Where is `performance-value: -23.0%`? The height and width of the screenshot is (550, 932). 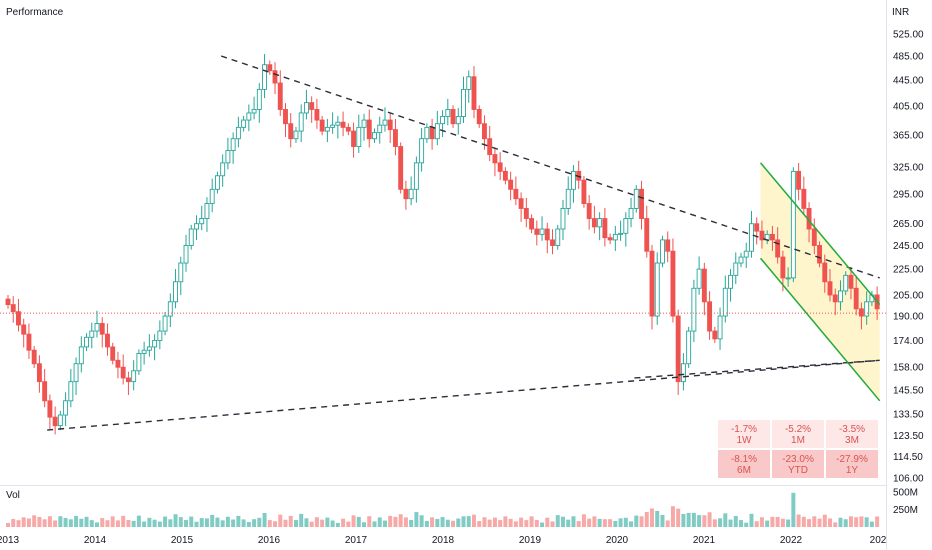
performance-value: -23.0% is located at coordinates (798, 459).